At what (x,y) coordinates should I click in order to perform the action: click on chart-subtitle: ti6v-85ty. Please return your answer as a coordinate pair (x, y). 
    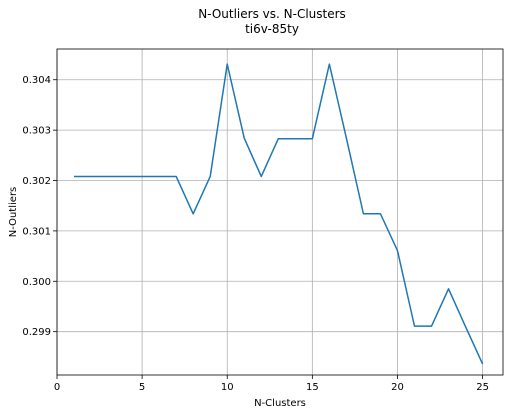
    Looking at the image, I should click on (272, 29).